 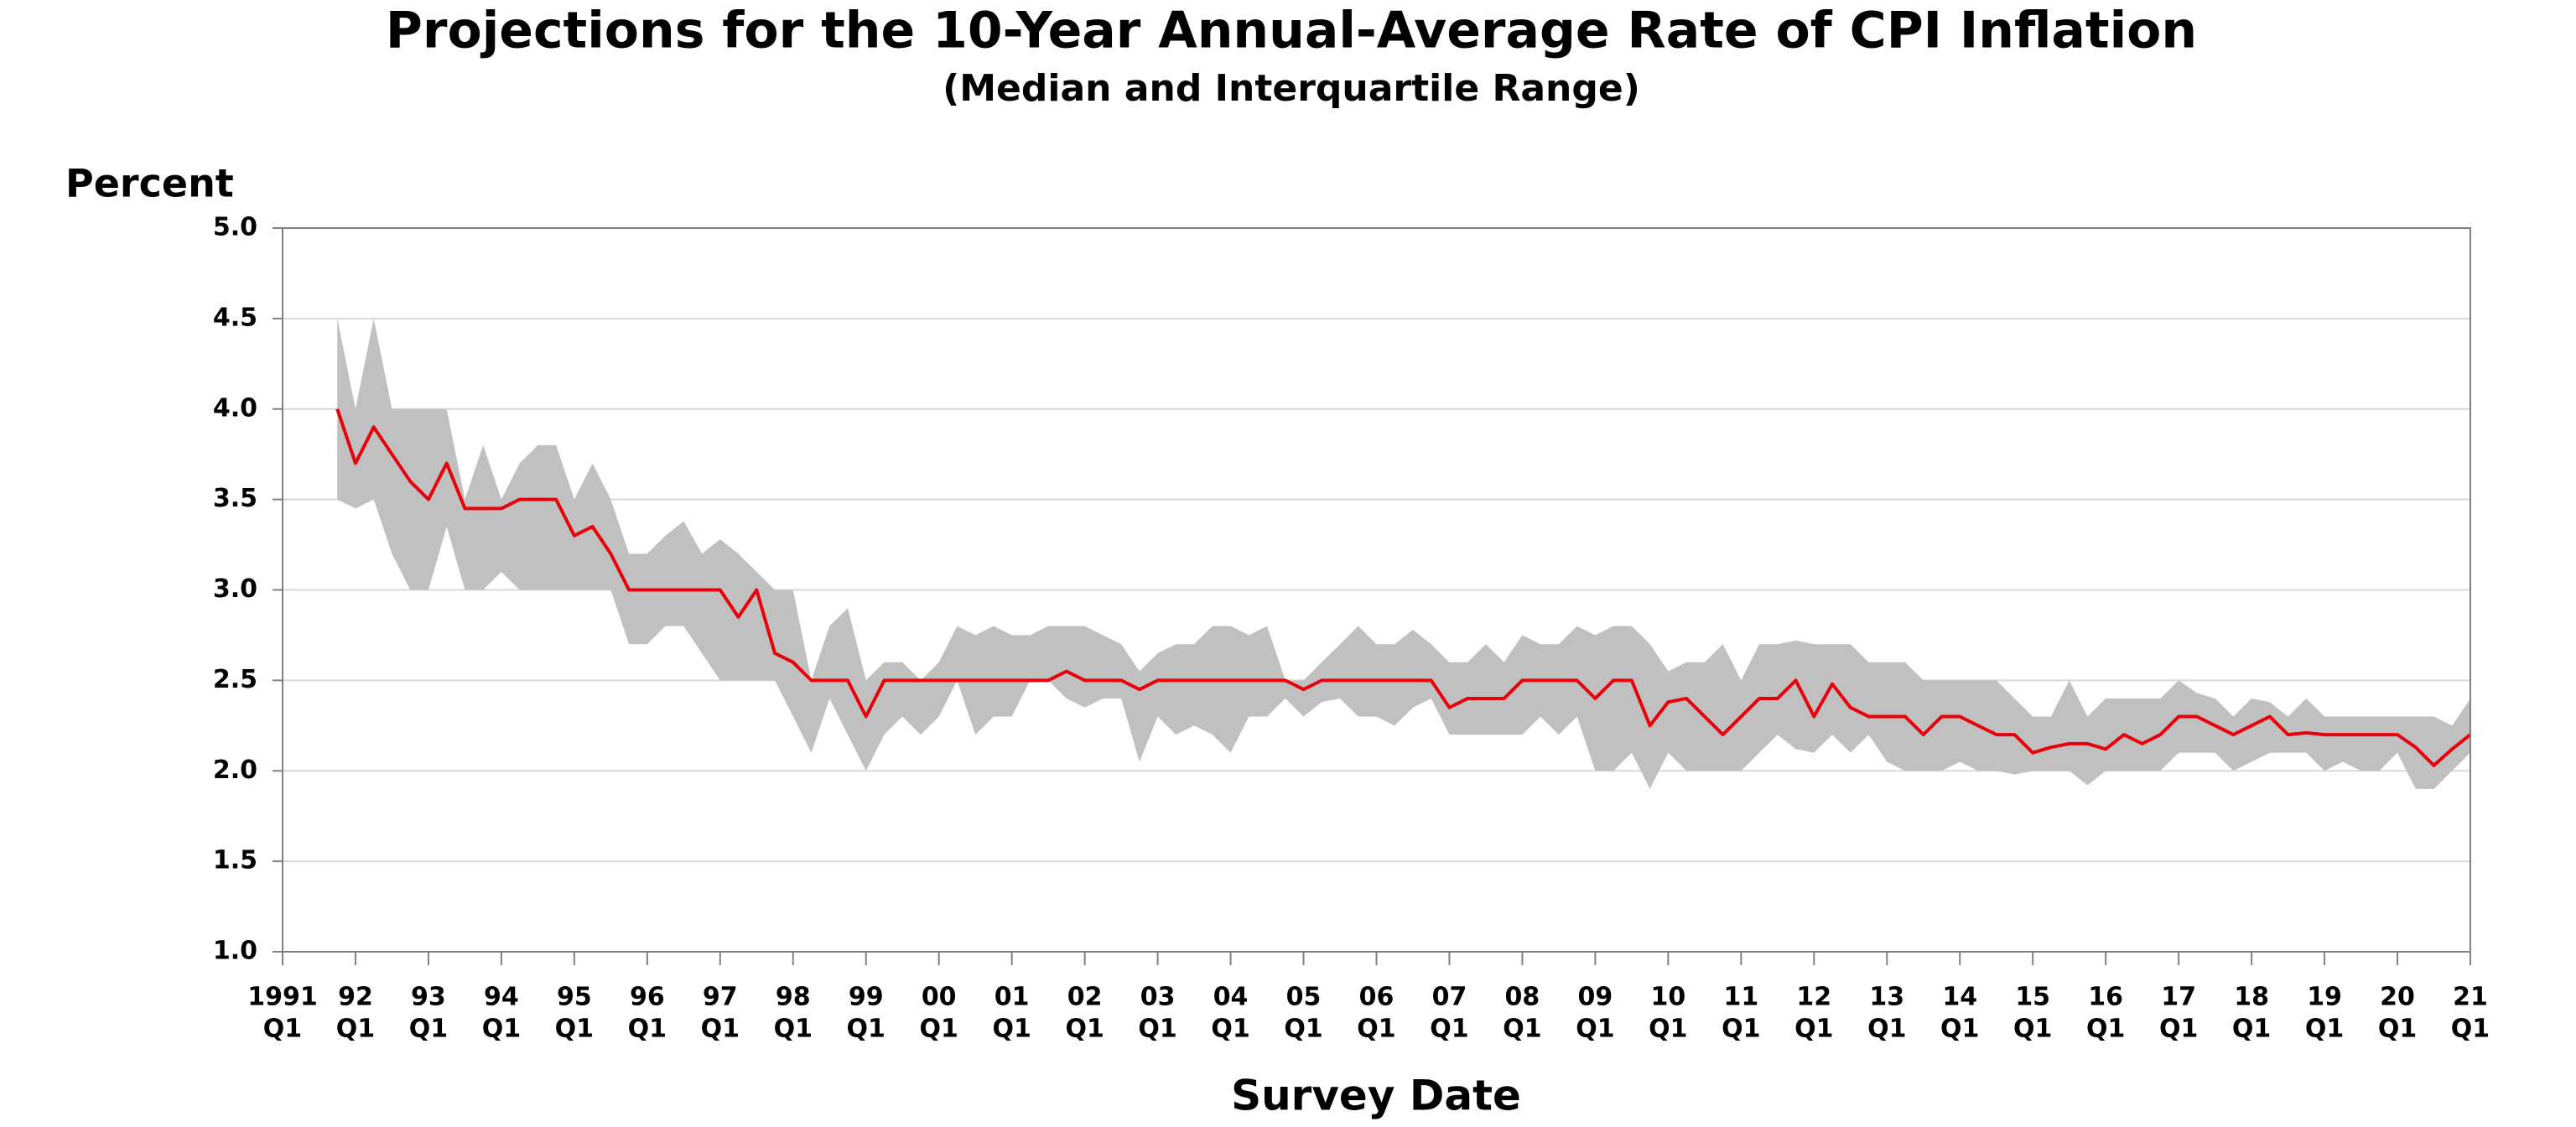 What do you see at coordinates (235, 227) in the screenshot?
I see `y-tick-label: 5.0` at bounding box center [235, 227].